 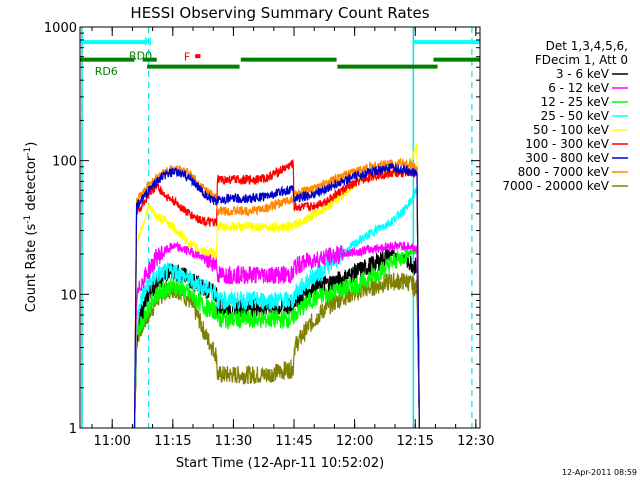 I want to click on y-axis-label-exponent2: -1, so click(x=28, y=151).